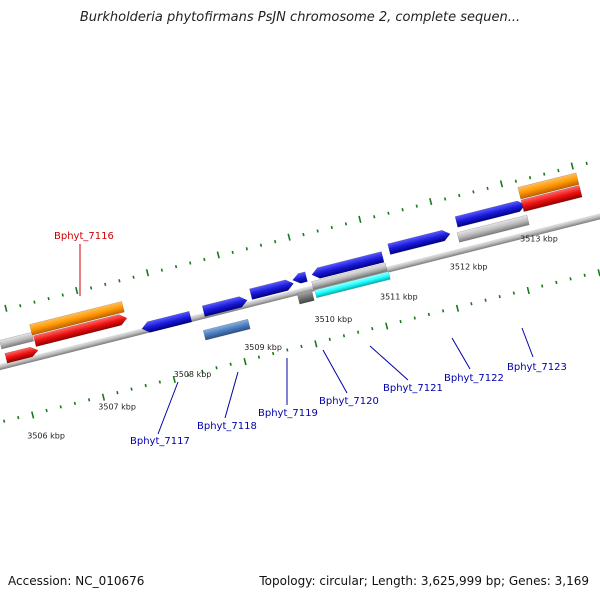 This screenshot has width=600, height=600. What do you see at coordinates (474, 378) in the screenshot?
I see `gene-label-bphyt-7122: Bphyt_7122` at bounding box center [474, 378].